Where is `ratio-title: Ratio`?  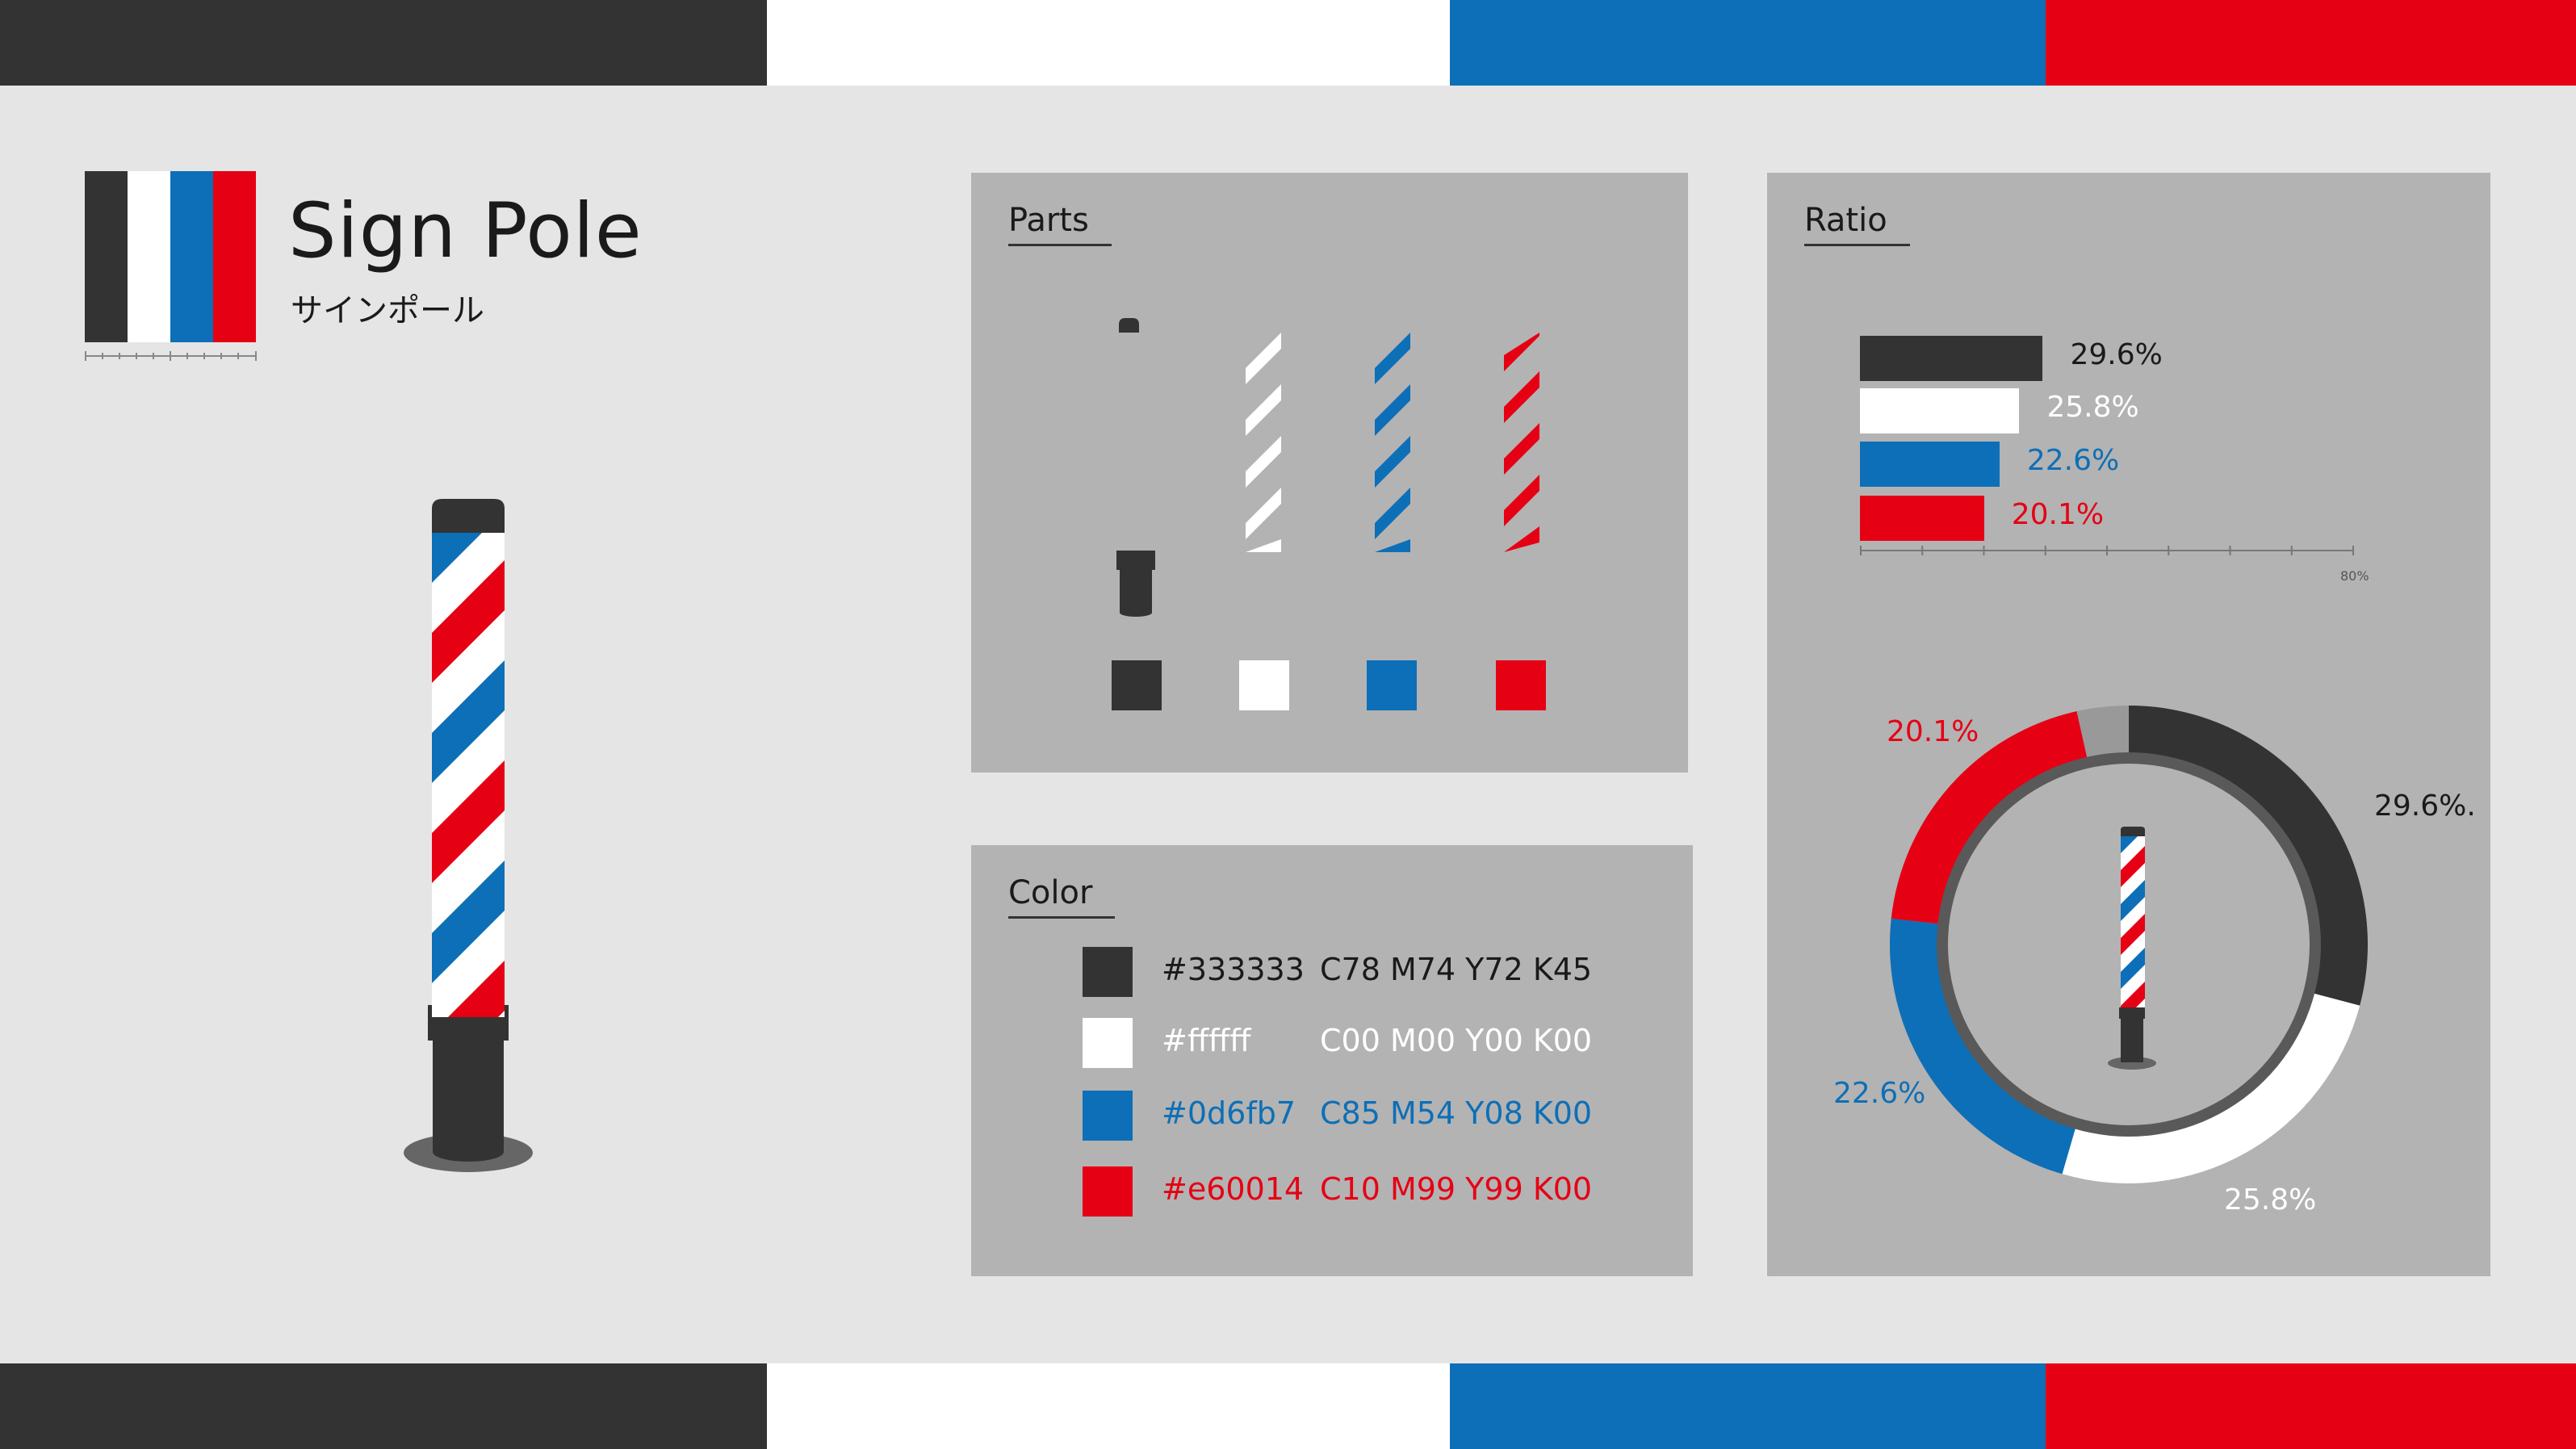
ratio-title: Ratio is located at coordinates (1857, 224).